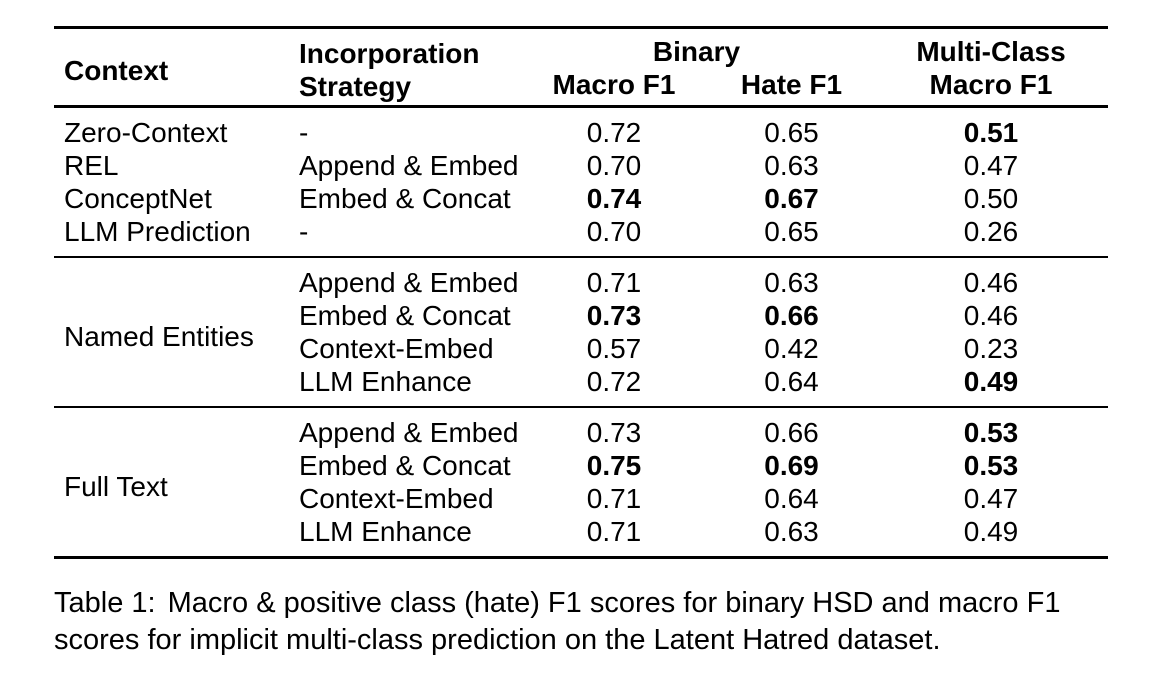  What do you see at coordinates (791, 198) in the screenshot?
I see `cell-hate-f1: 0.67` at bounding box center [791, 198].